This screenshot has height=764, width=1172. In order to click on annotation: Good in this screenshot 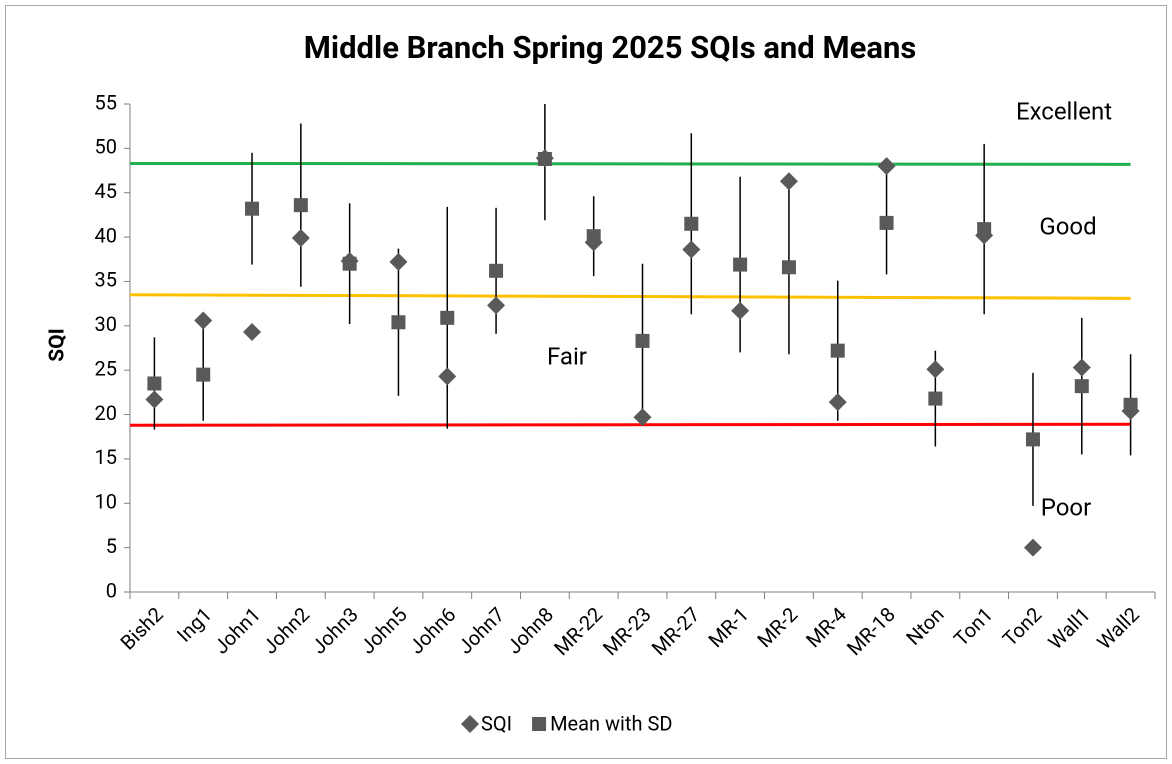, I will do `click(1067, 226)`.